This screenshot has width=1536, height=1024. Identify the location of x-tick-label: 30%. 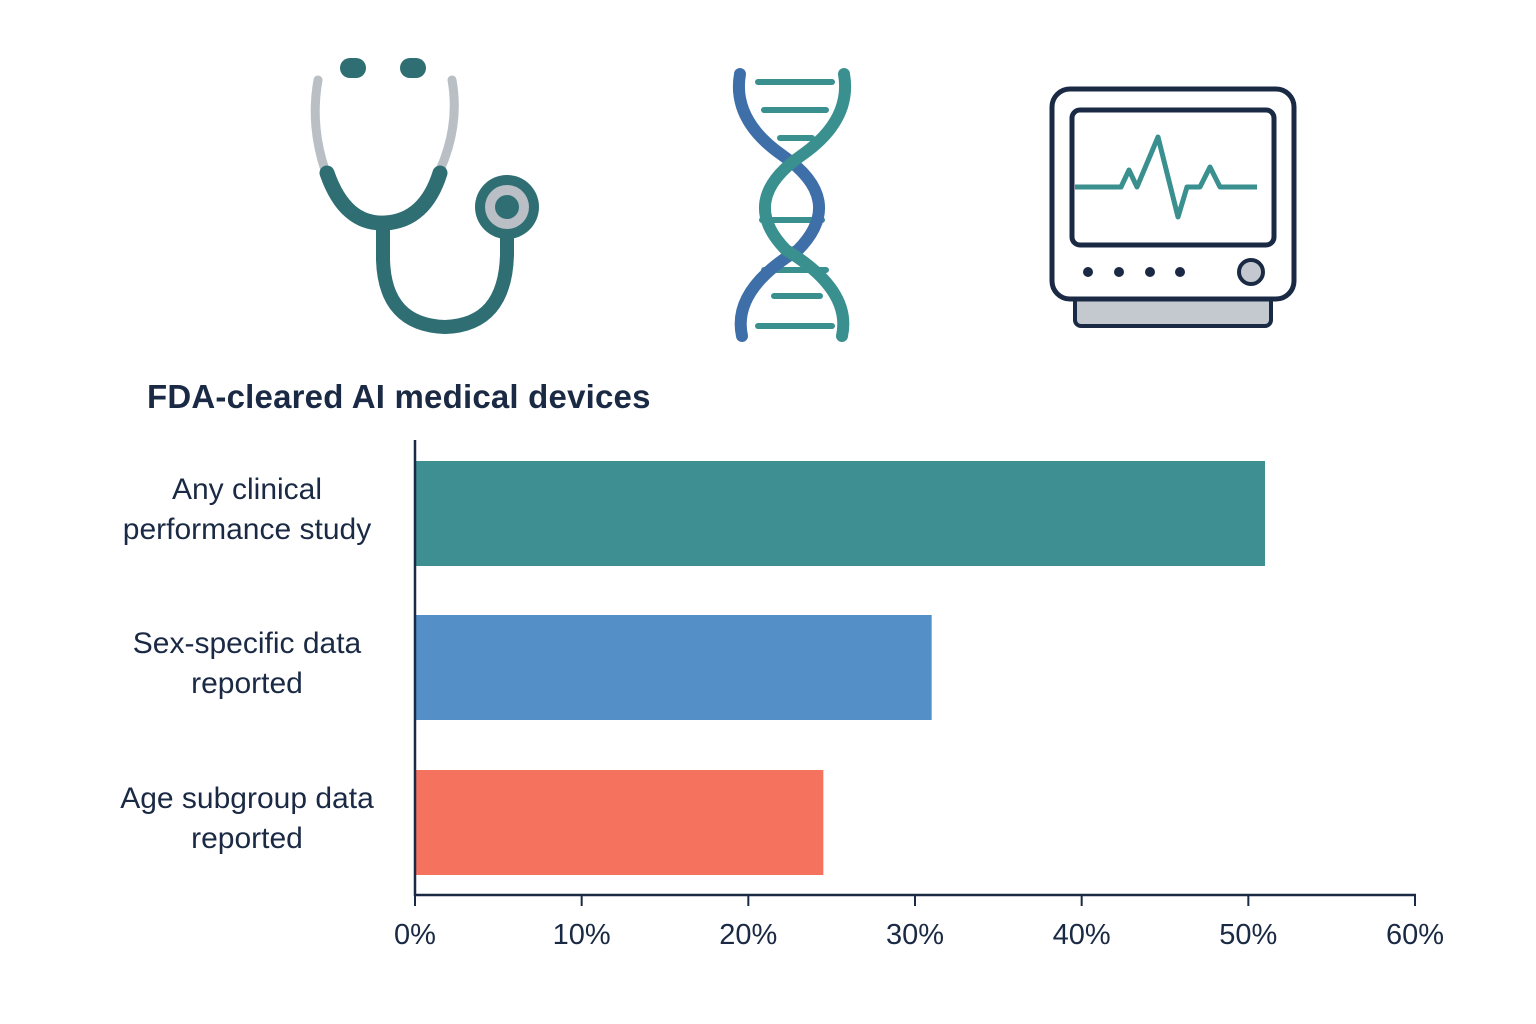
(915, 935).